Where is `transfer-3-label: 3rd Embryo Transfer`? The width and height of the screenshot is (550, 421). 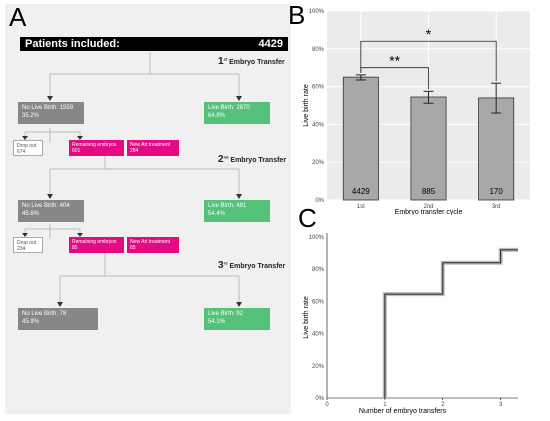
transfer-3-label: 3rd Embryo Transfer is located at coordinates (252, 265).